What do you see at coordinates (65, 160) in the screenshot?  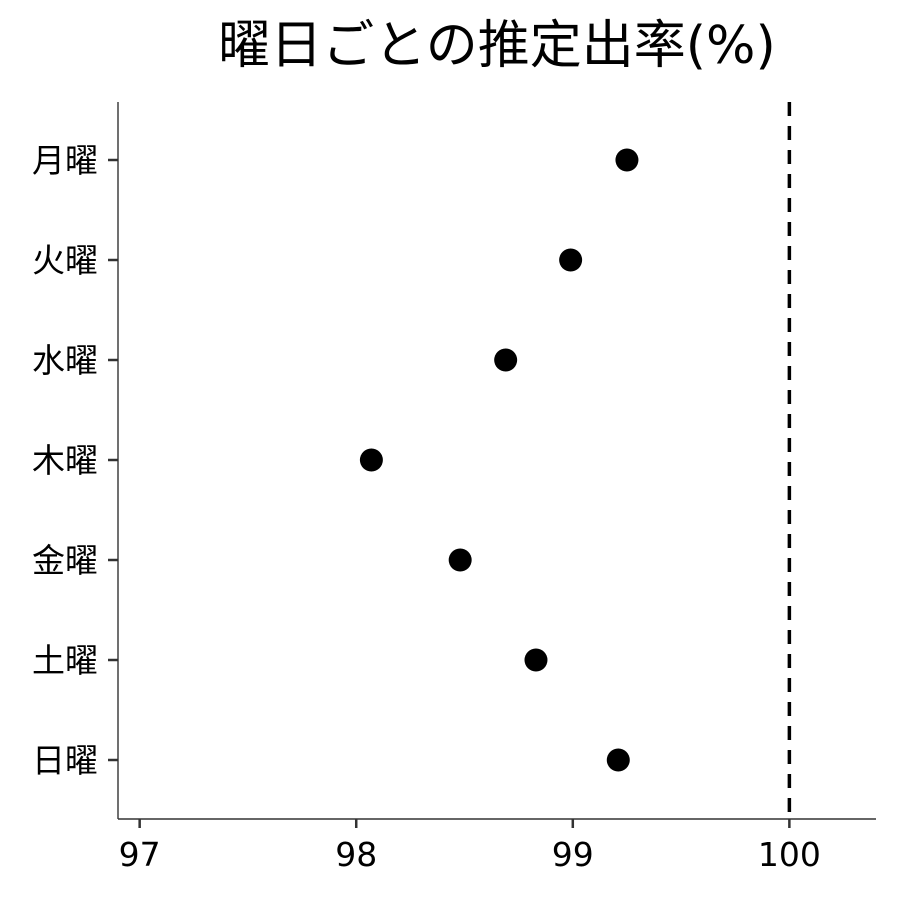 I see `y-tick-label: 月曜` at bounding box center [65, 160].